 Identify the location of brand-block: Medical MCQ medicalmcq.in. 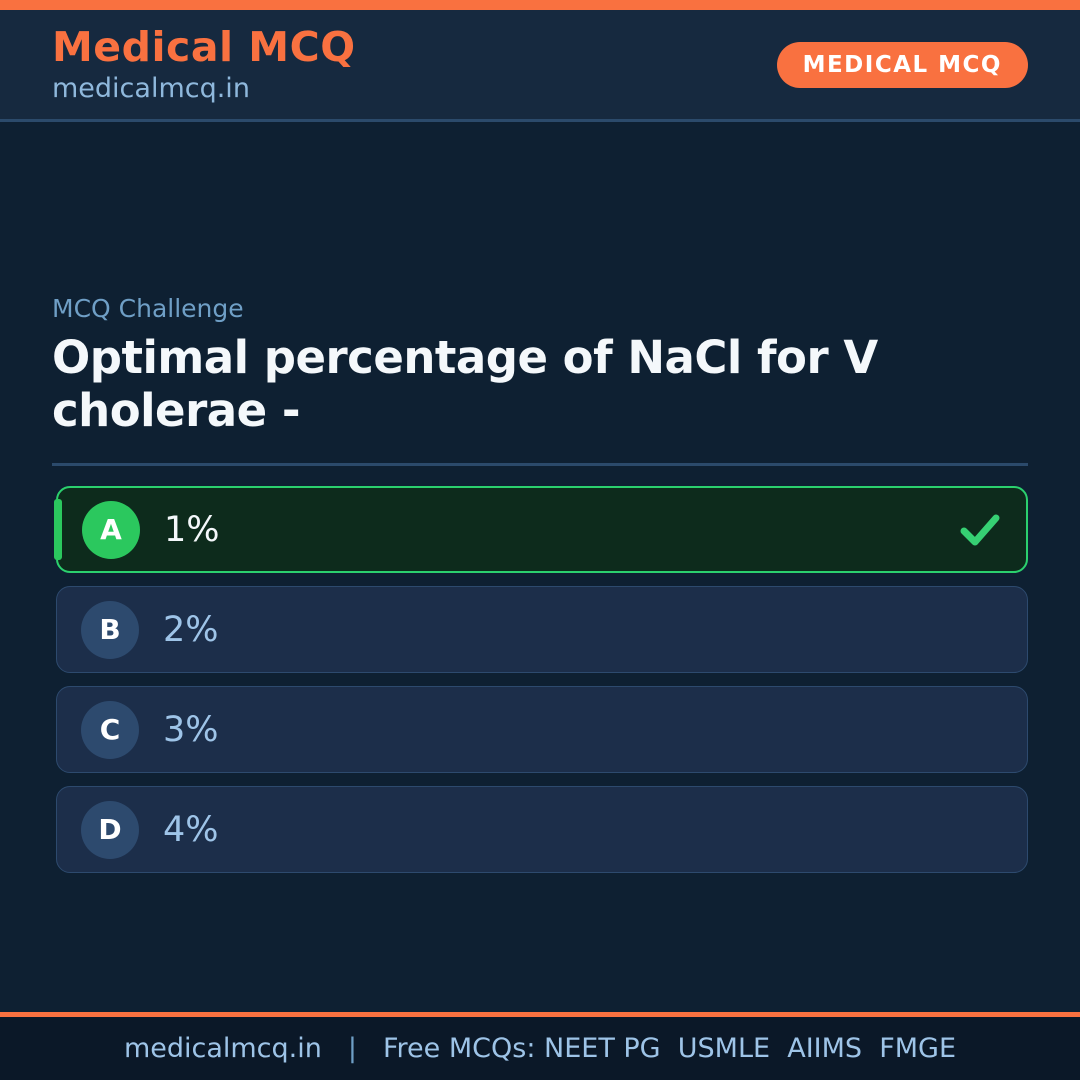
(204, 63).